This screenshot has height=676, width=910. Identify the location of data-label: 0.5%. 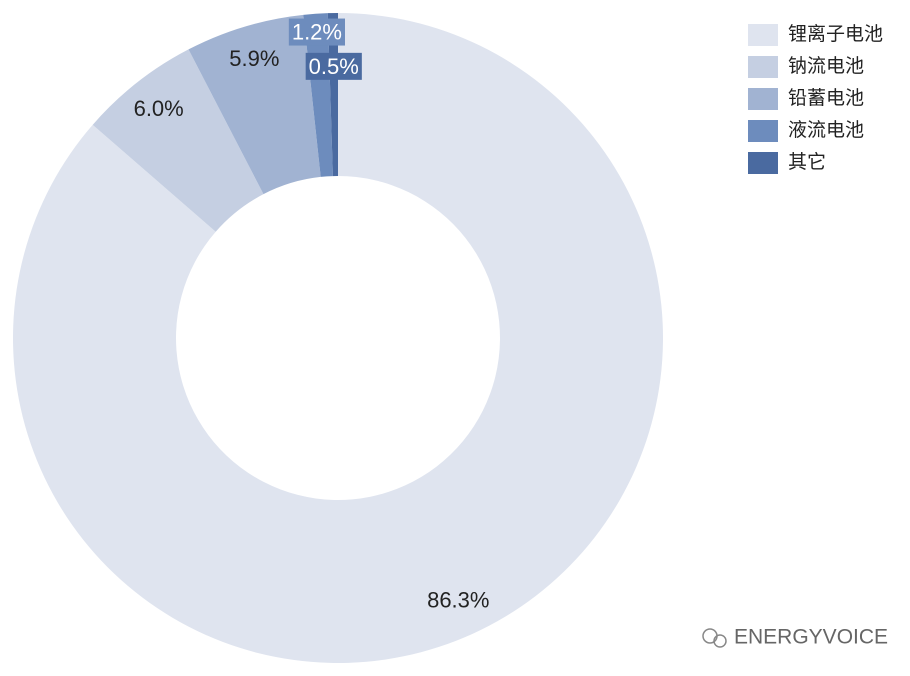
(334, 66).